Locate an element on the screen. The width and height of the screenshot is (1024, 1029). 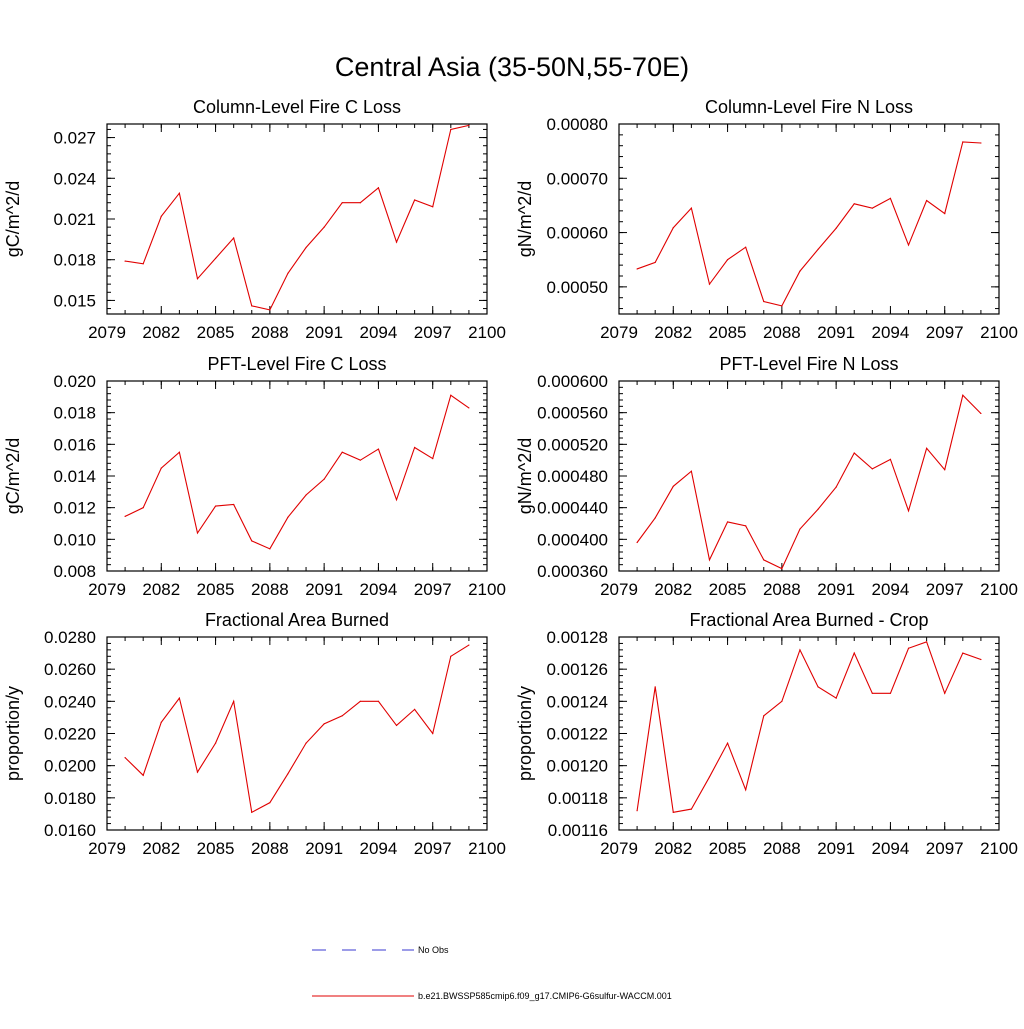
x-tick-label: 2094 is located at coordinates (379, 332).